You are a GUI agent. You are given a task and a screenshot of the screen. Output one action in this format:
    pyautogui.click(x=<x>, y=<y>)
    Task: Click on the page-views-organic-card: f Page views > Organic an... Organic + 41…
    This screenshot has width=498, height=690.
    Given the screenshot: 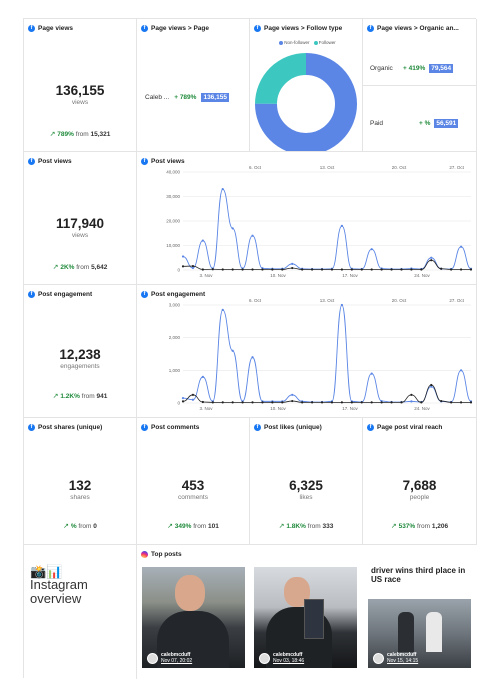 What is the action you would take?
    pyautogui.click(x=420, y=85)
    